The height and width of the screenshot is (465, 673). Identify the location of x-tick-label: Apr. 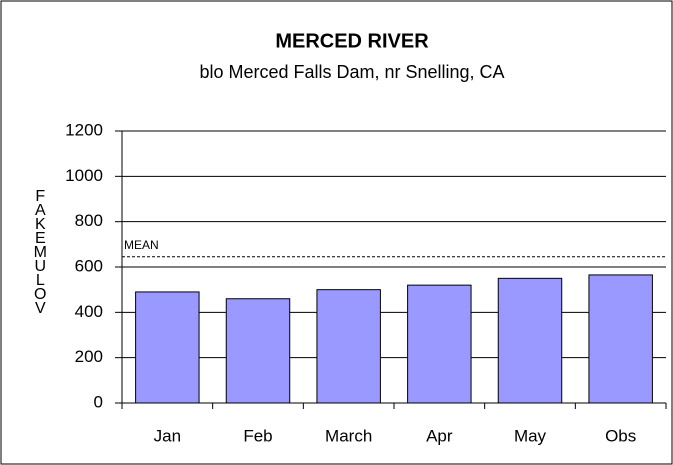
(439, 435).